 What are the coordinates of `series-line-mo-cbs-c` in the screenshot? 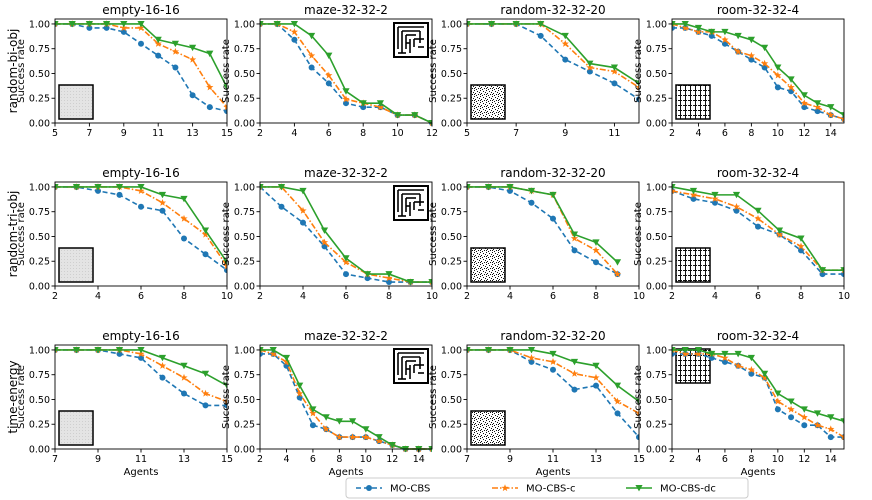 It's located at (758, 71).